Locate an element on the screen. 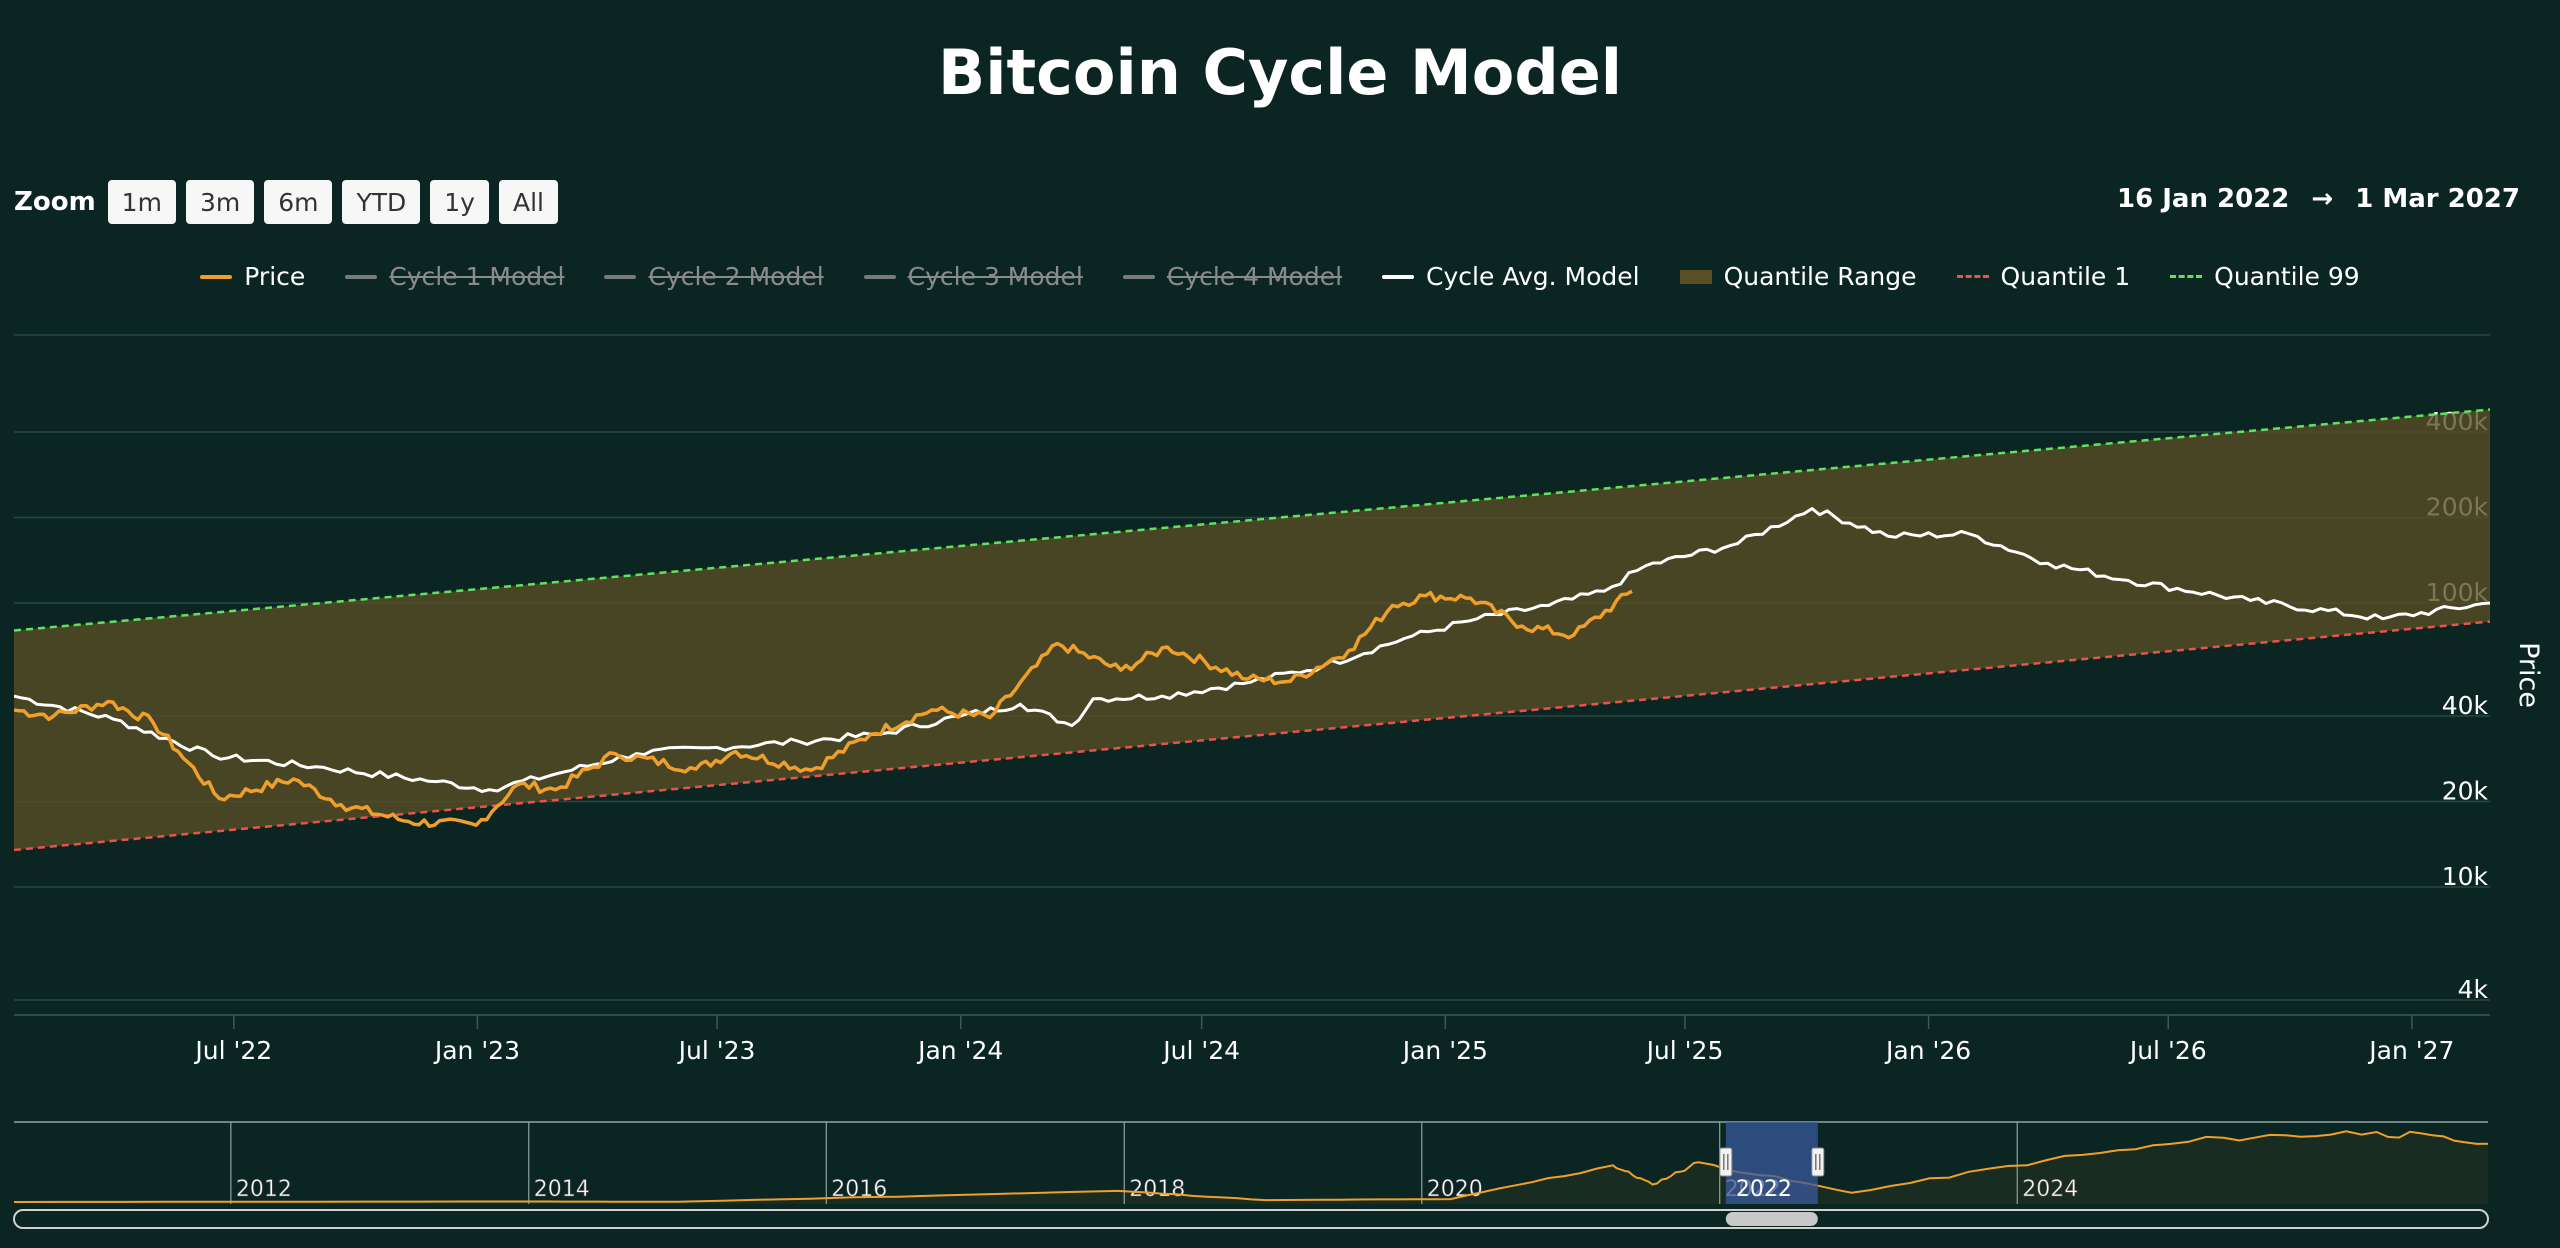  range-arrow: → is located at coordinates (2322, 199).